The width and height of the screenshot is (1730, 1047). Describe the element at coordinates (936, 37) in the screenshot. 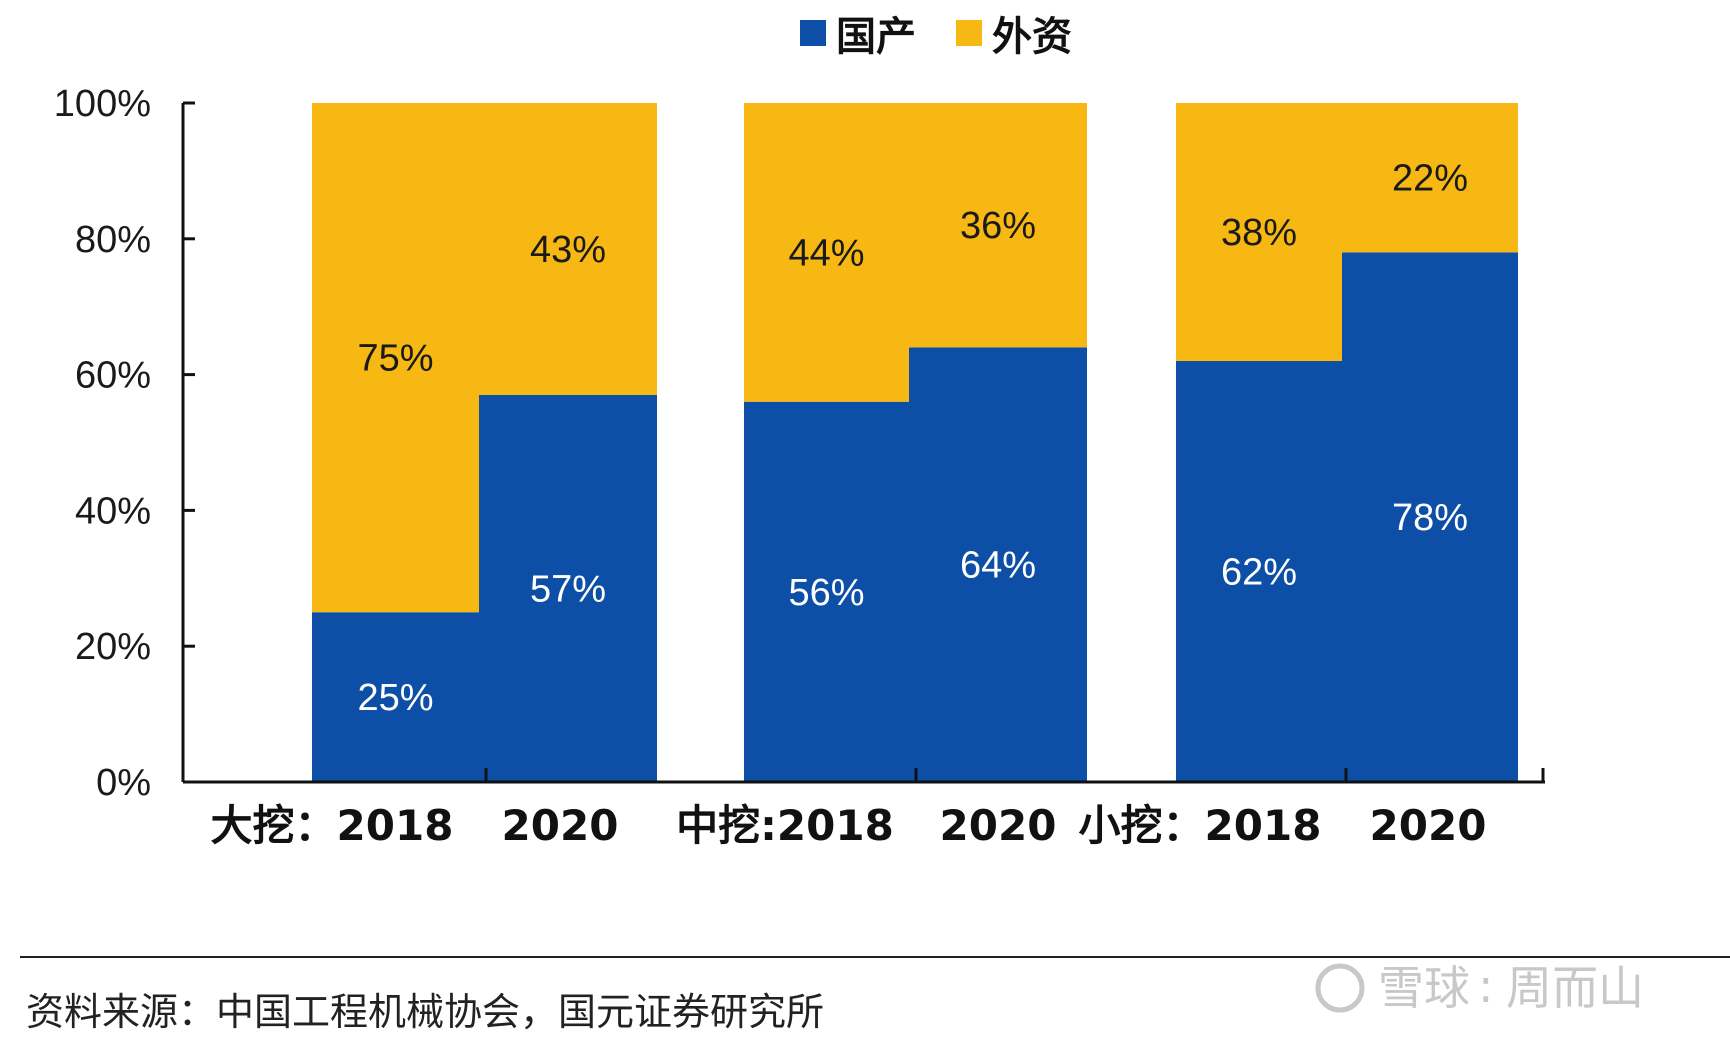

I see `legend: 国产 外资` at that location.